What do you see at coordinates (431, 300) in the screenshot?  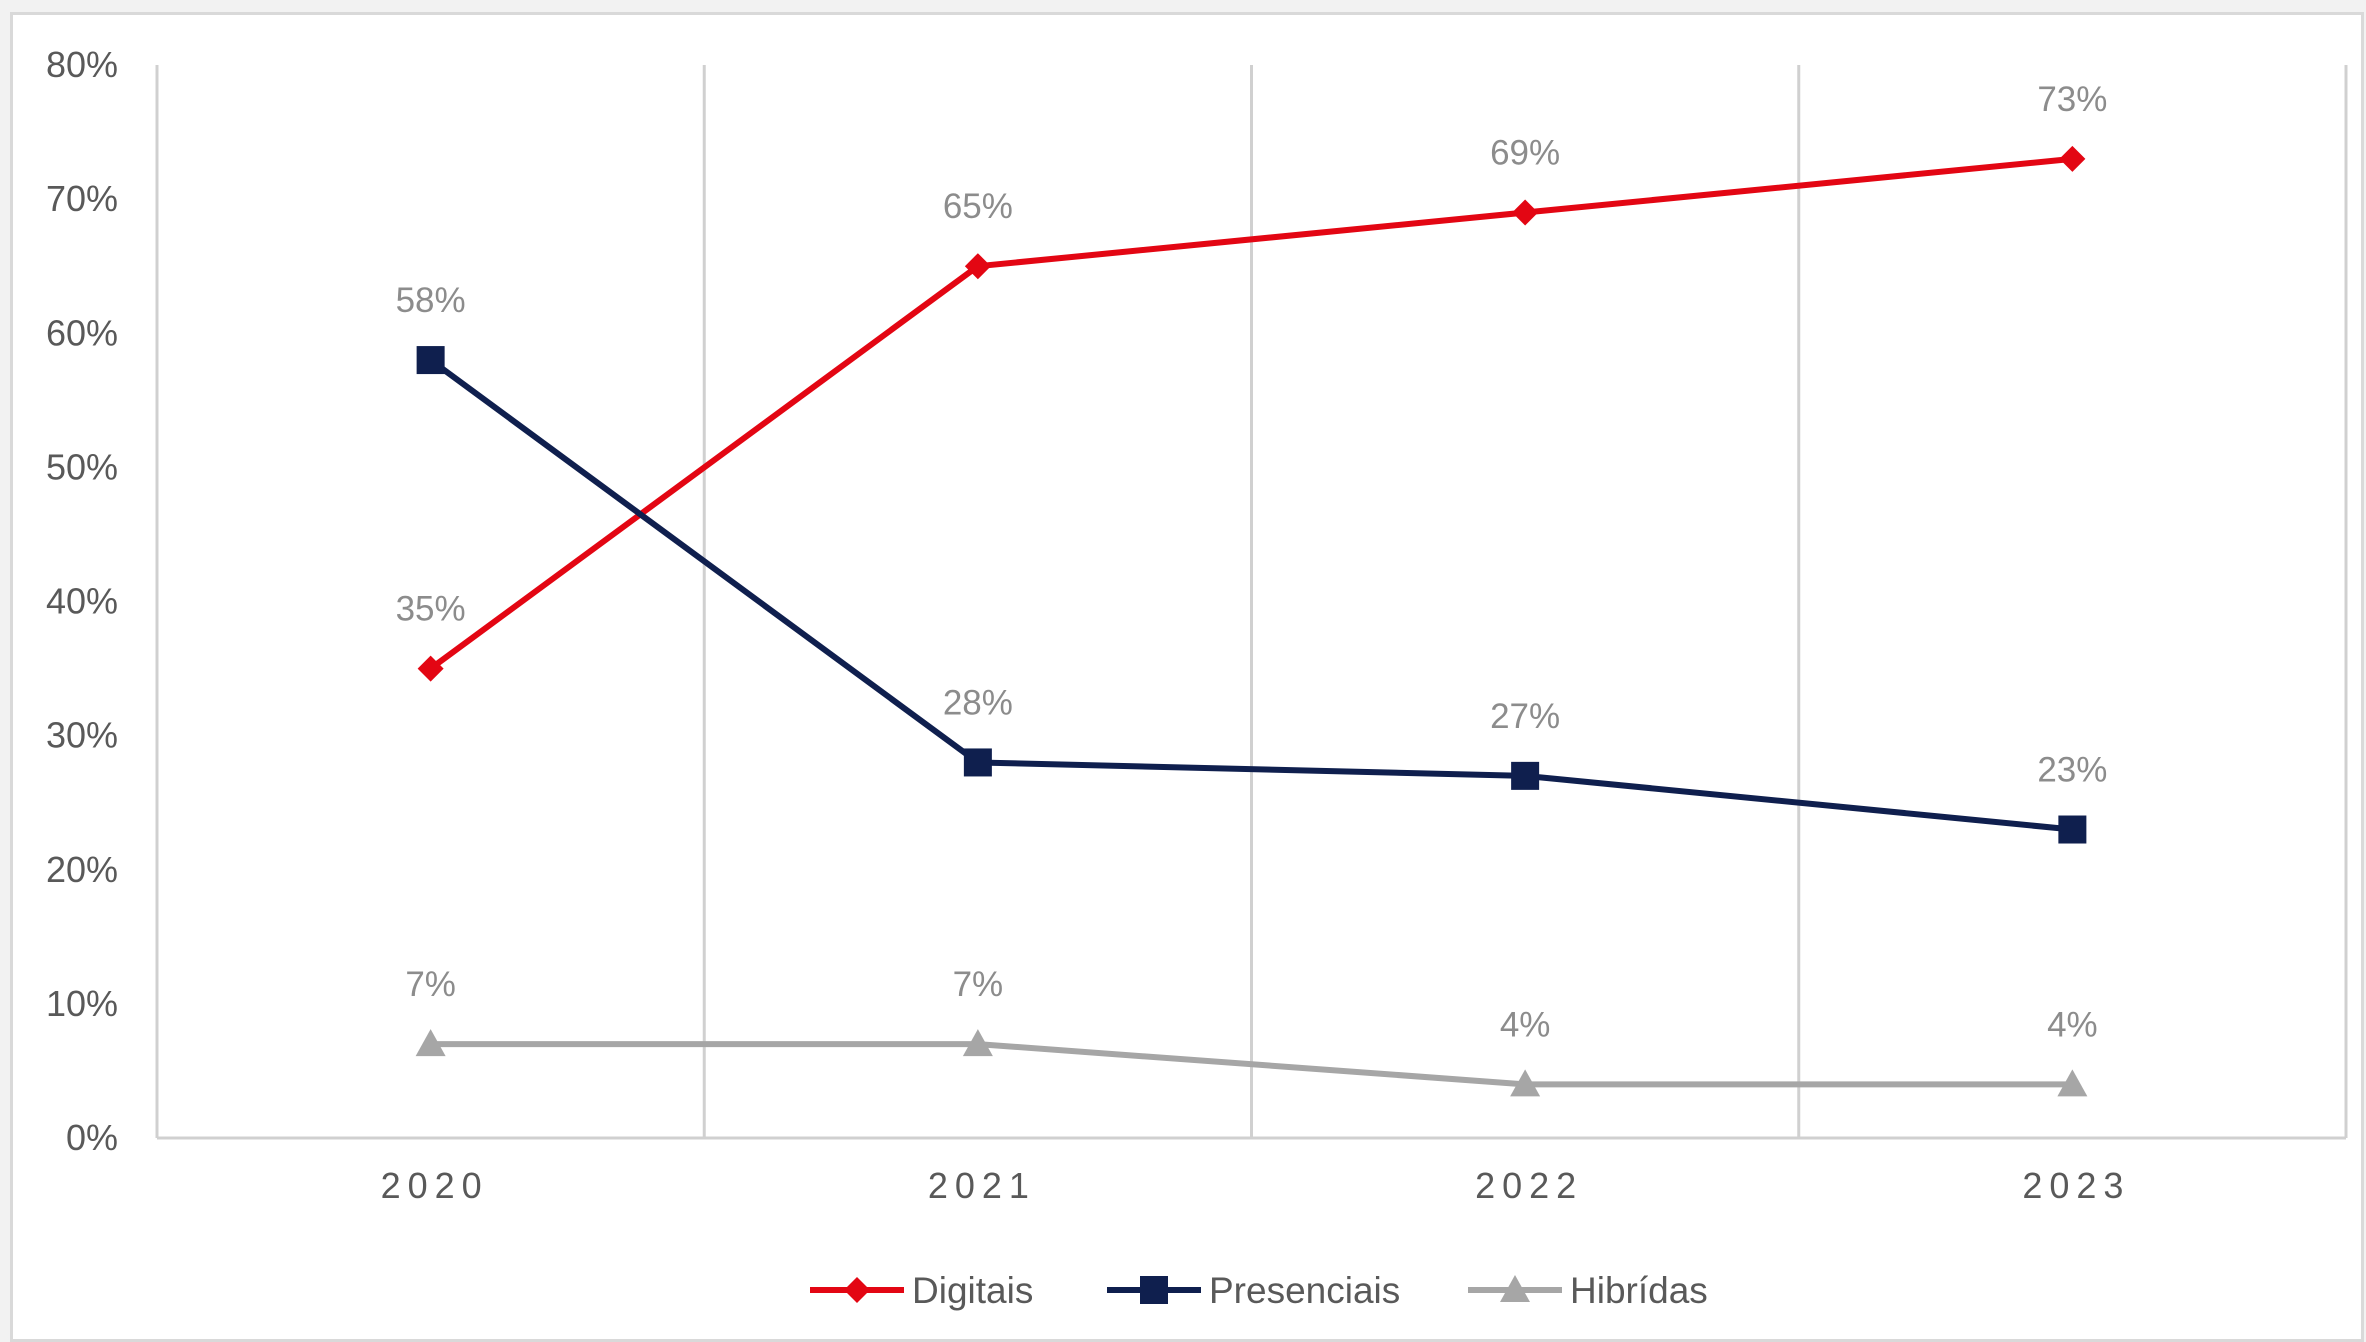 I see `data-label-presenciais: 58%` at bounding box center [431, 300].